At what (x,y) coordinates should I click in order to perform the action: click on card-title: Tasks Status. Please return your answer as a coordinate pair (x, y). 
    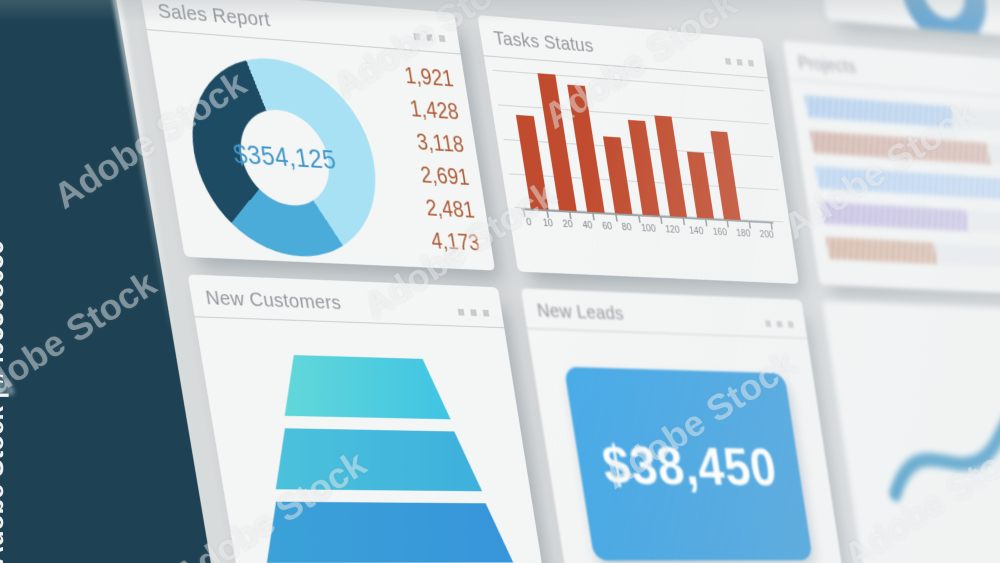
    Looking at the image, I should click on (543, 42).